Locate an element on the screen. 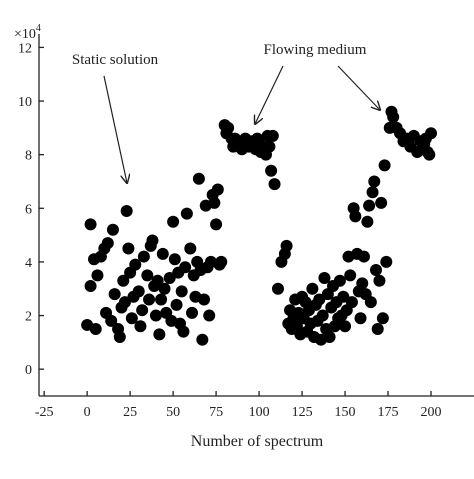 The image size is (474, 479). annotation: Flowing medium is located at coordinates (315, 50).